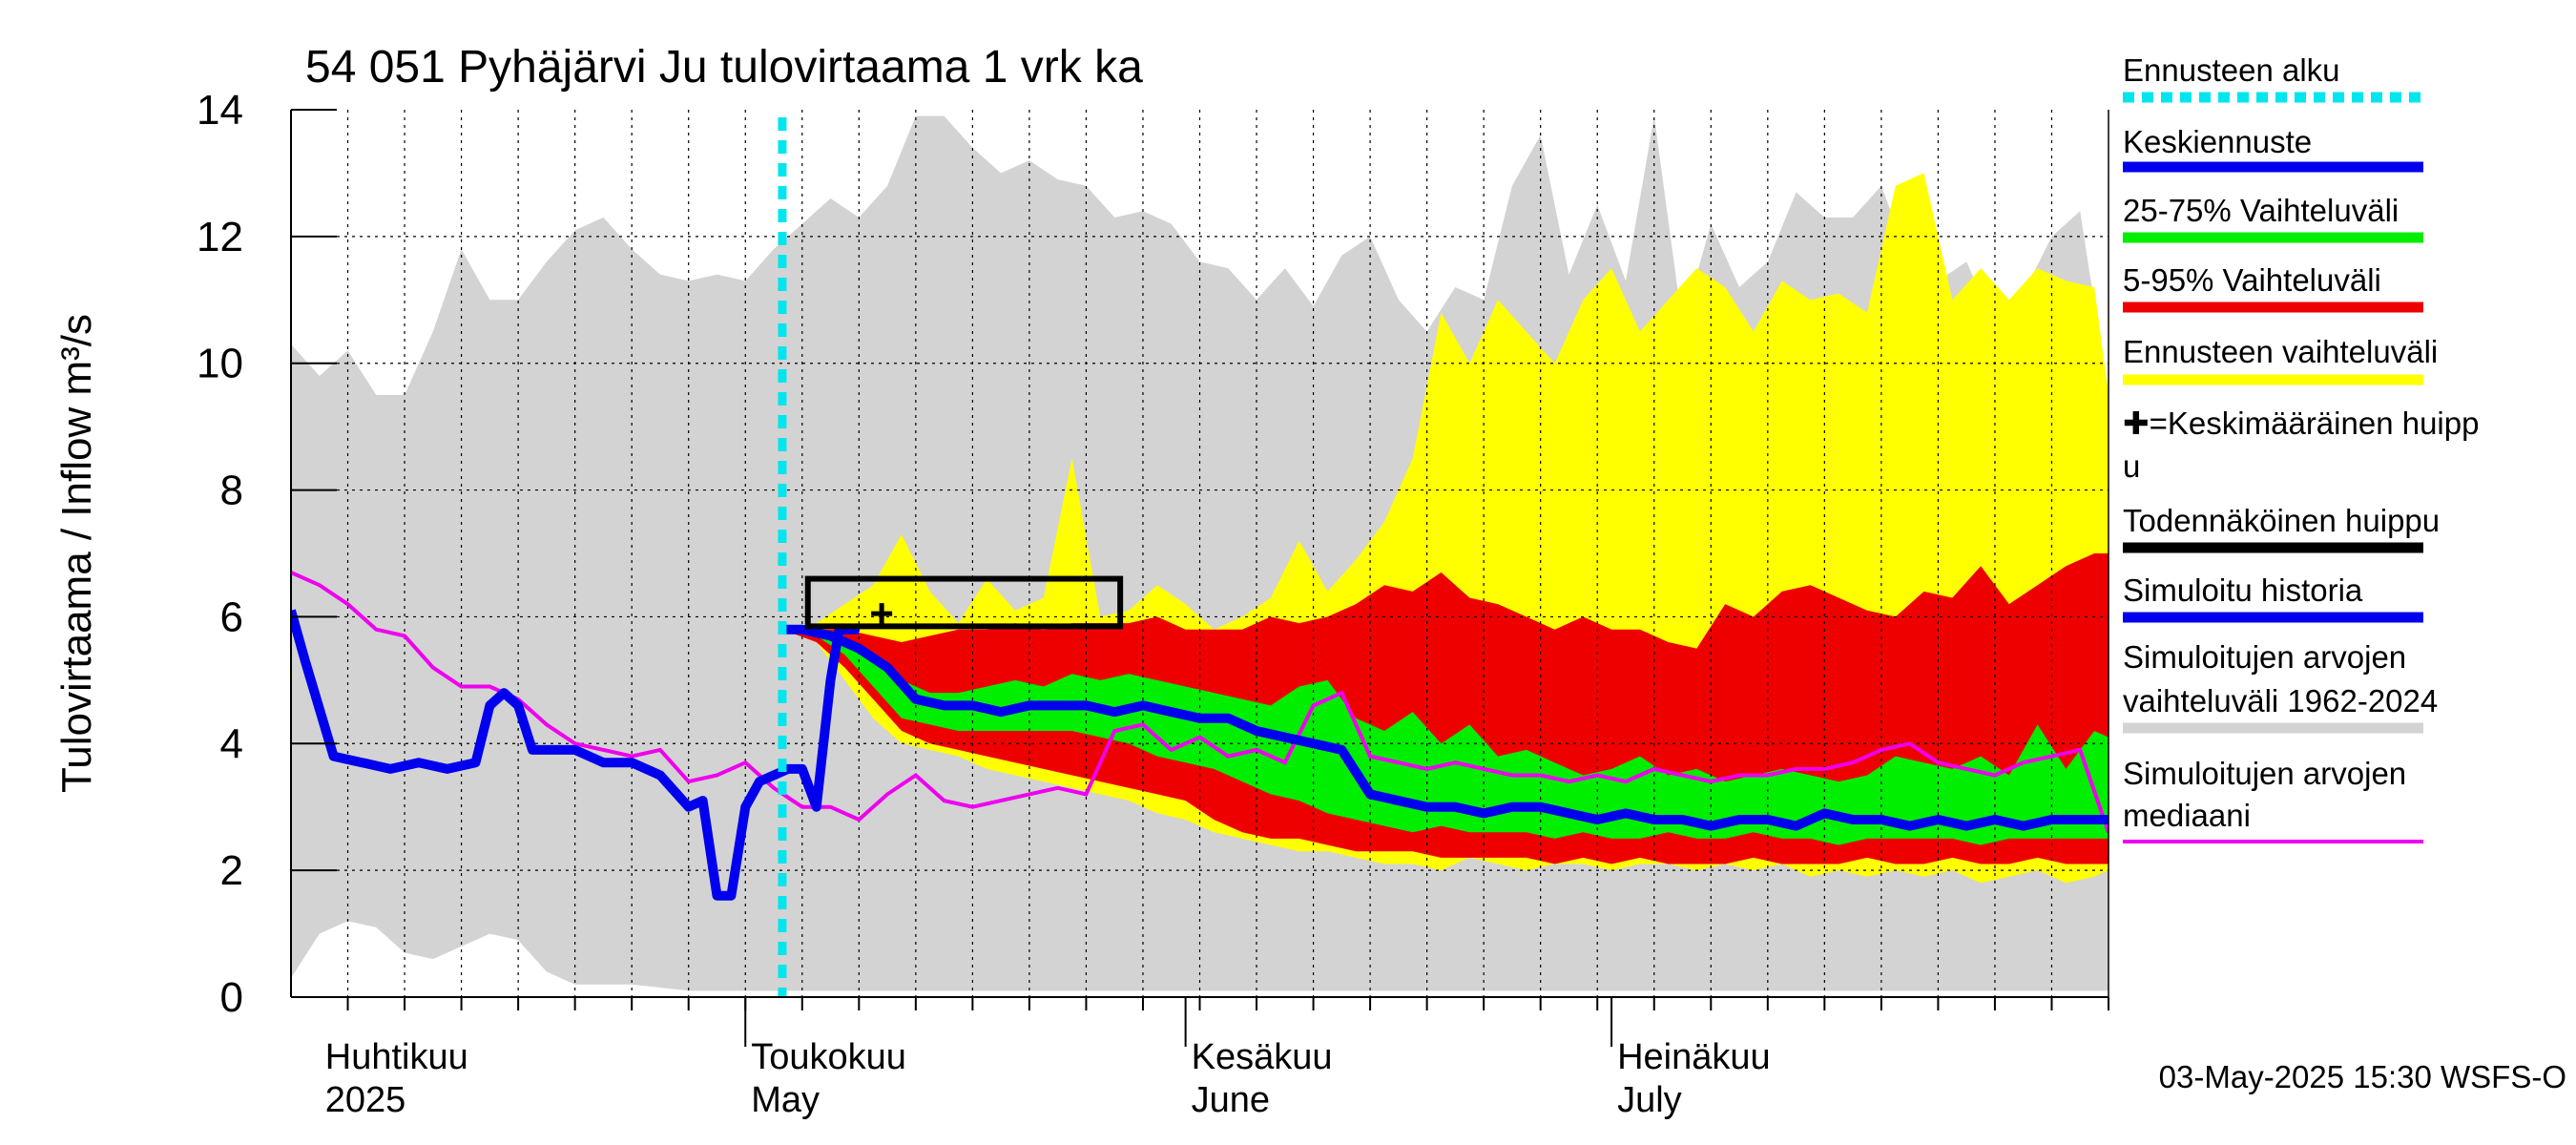 This screenshot has height=1145, width=2576. Describe the element at coordinates (2273, 799) in the screenshot. I see `legend-item: Simuloitujen arvojen mediaani` at that location.